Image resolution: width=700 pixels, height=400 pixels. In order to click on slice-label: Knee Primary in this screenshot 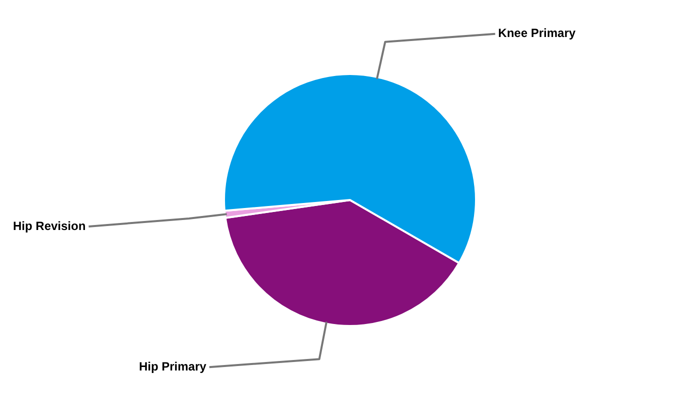, I will do `click(537, 33)`.